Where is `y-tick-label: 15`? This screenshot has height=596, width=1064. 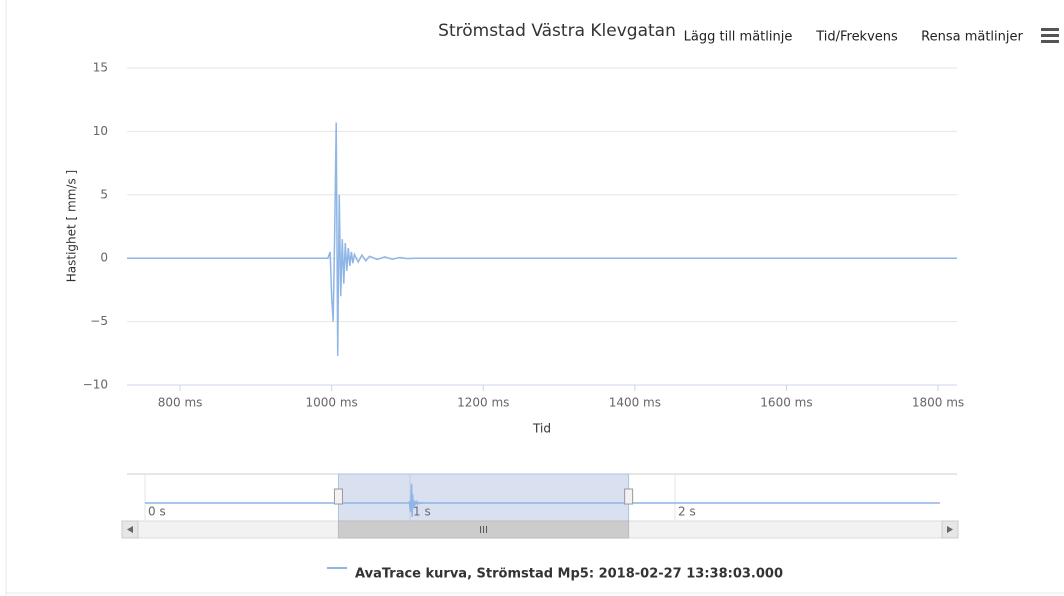
y-tick-label: 15 is located at coordinates (100, 68).